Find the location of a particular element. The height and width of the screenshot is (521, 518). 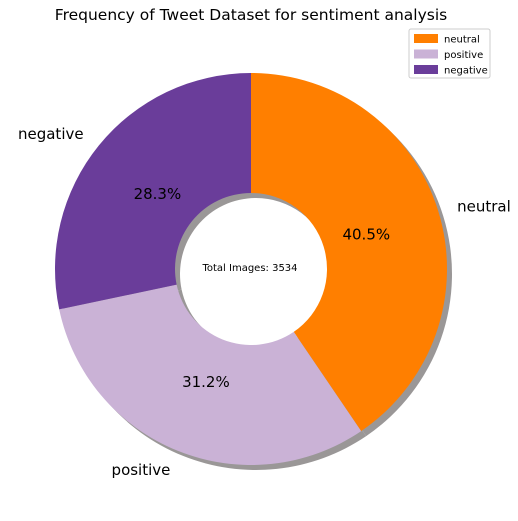

category-label-positive: positive is located at coordinates (141, 470).